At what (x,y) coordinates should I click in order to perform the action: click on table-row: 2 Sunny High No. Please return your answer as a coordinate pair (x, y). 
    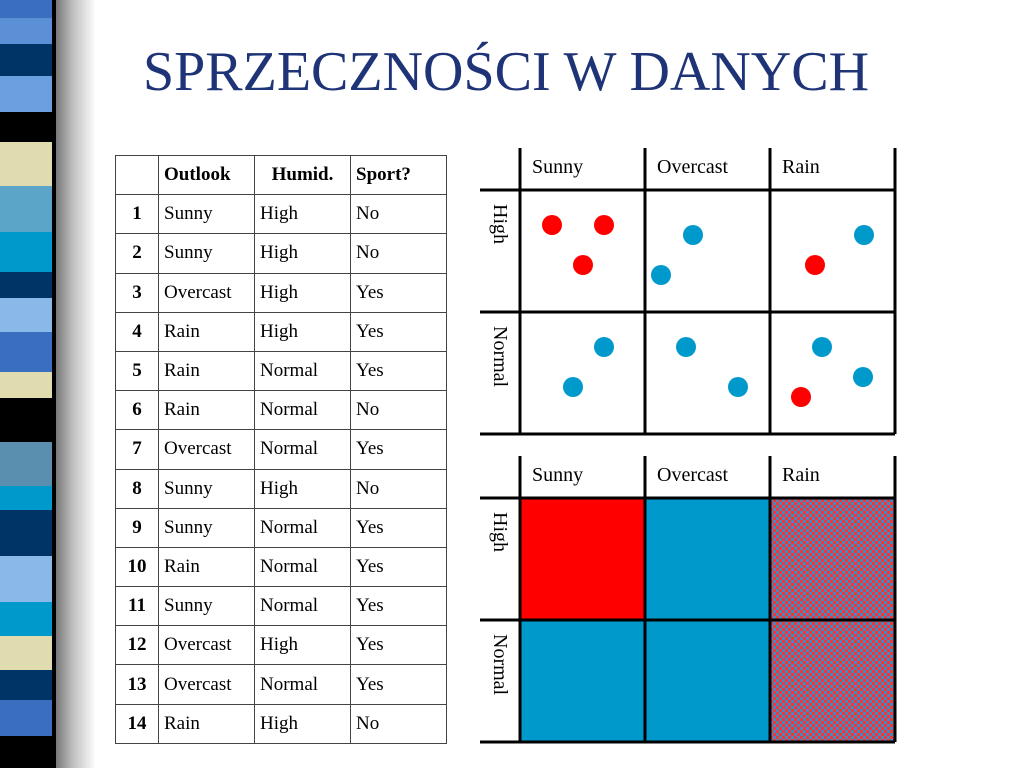
    Looking at the image, I should click on (281, 253).